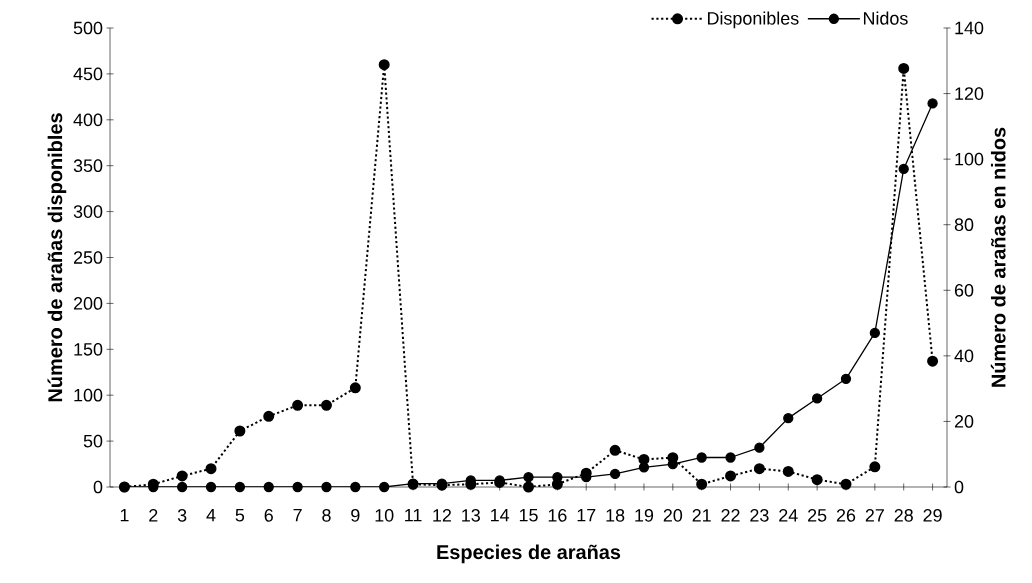 Image resolution: width=1032 pixels, height=583 pixels. What do you see at coordinates (355, 515) in the screenshot?
I see `x-tick-label: 9` at bounding box center [355, 515].